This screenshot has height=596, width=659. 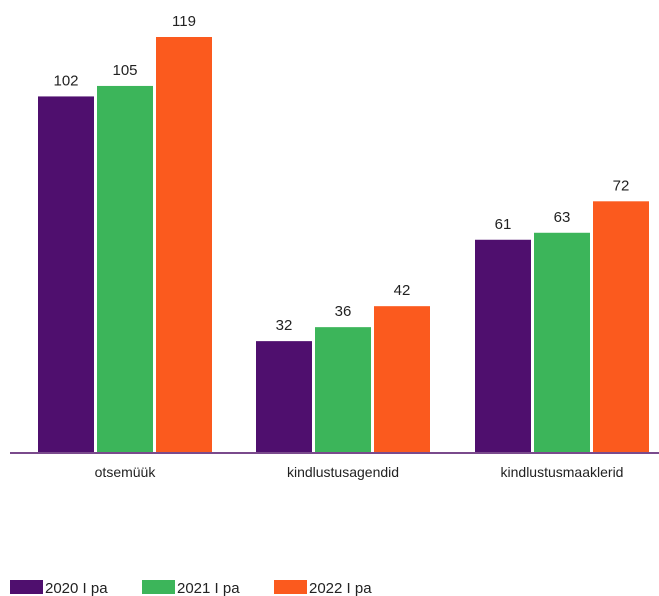 What do you see at coordinates (340, 588) in the screenshot?
I see `legend-label-2: 2022 I pa` at bounding box center [340, 588].